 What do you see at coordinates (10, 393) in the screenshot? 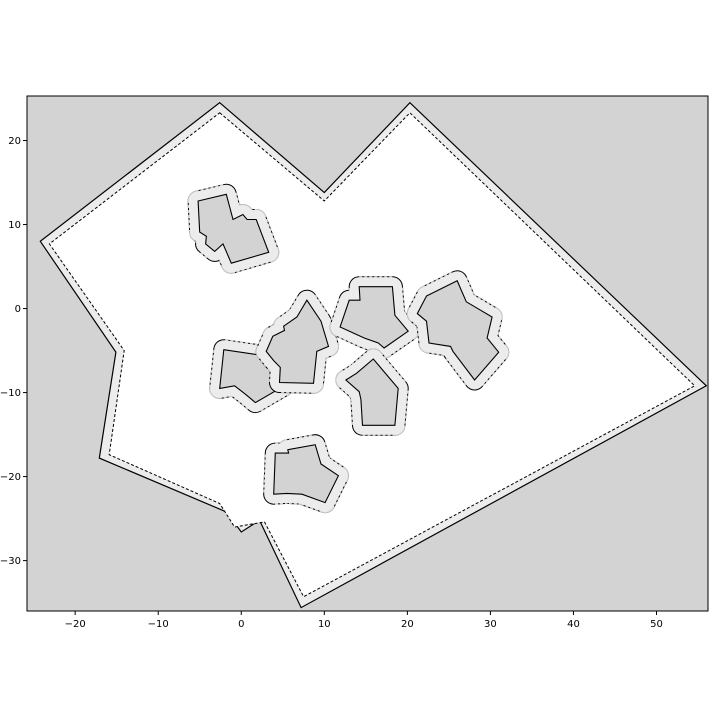
I see `y-tick-label: −10` at bounding box center [10, 393].